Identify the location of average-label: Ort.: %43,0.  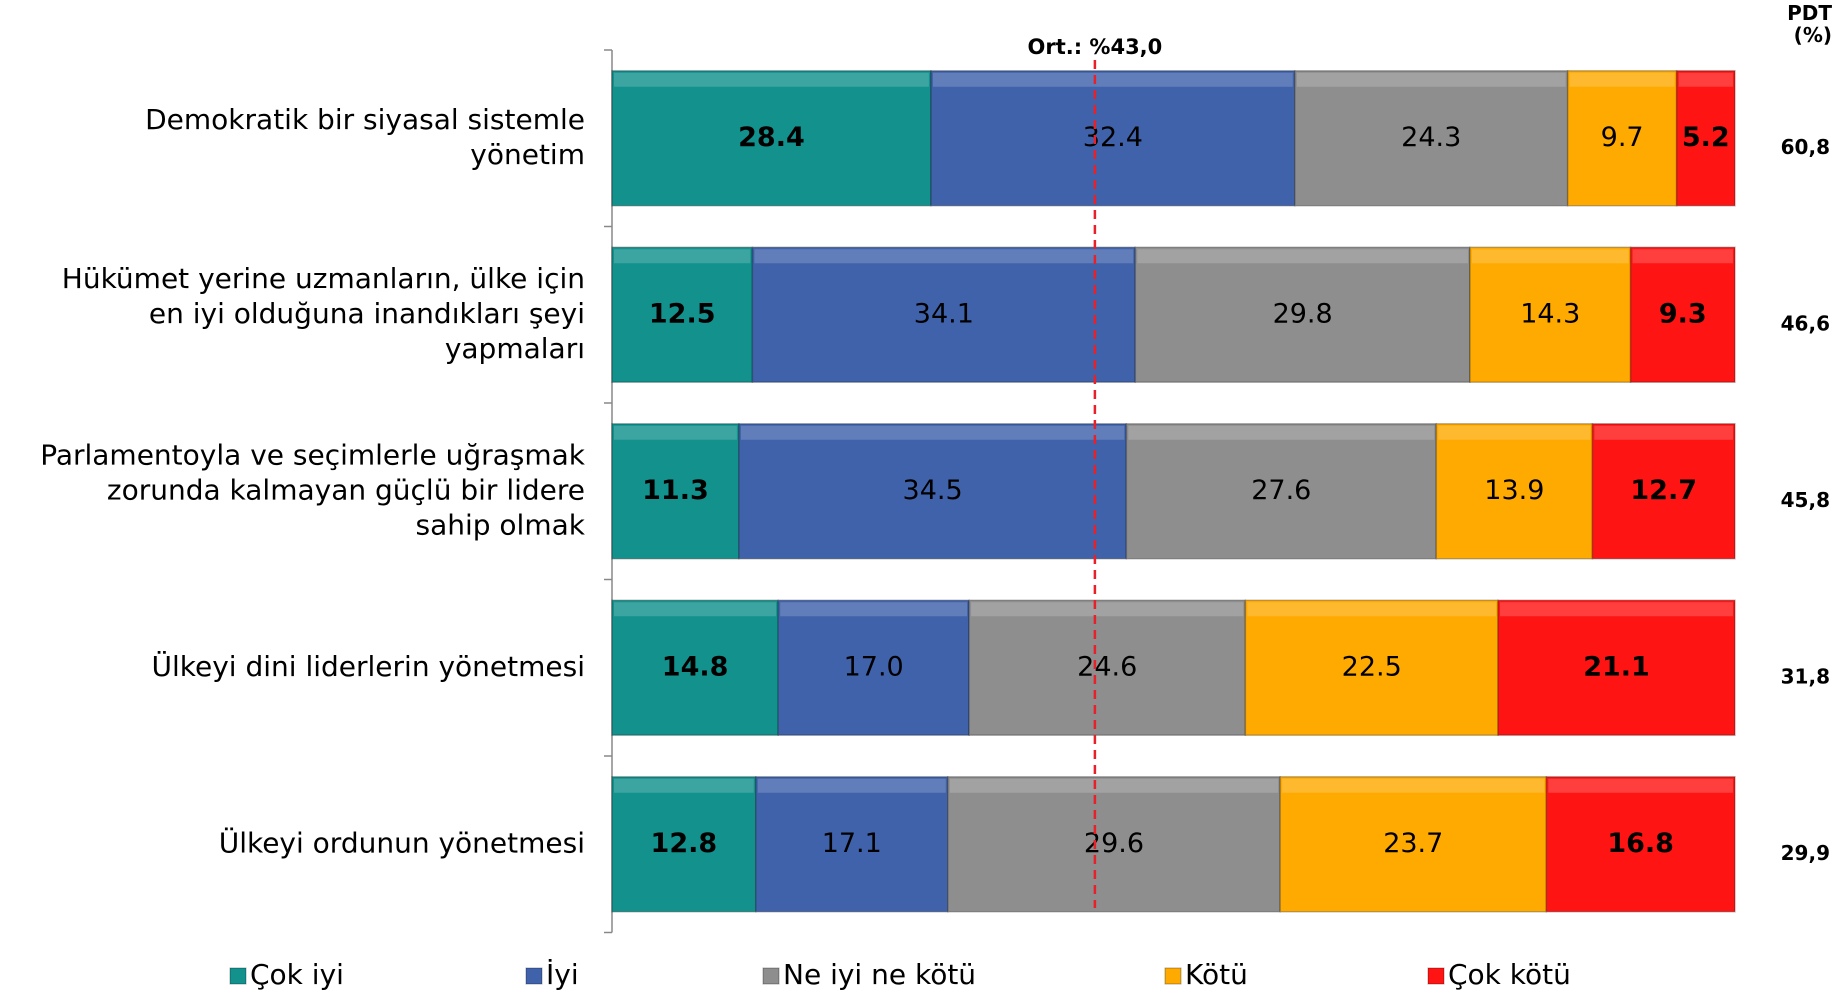
(1094, 47).